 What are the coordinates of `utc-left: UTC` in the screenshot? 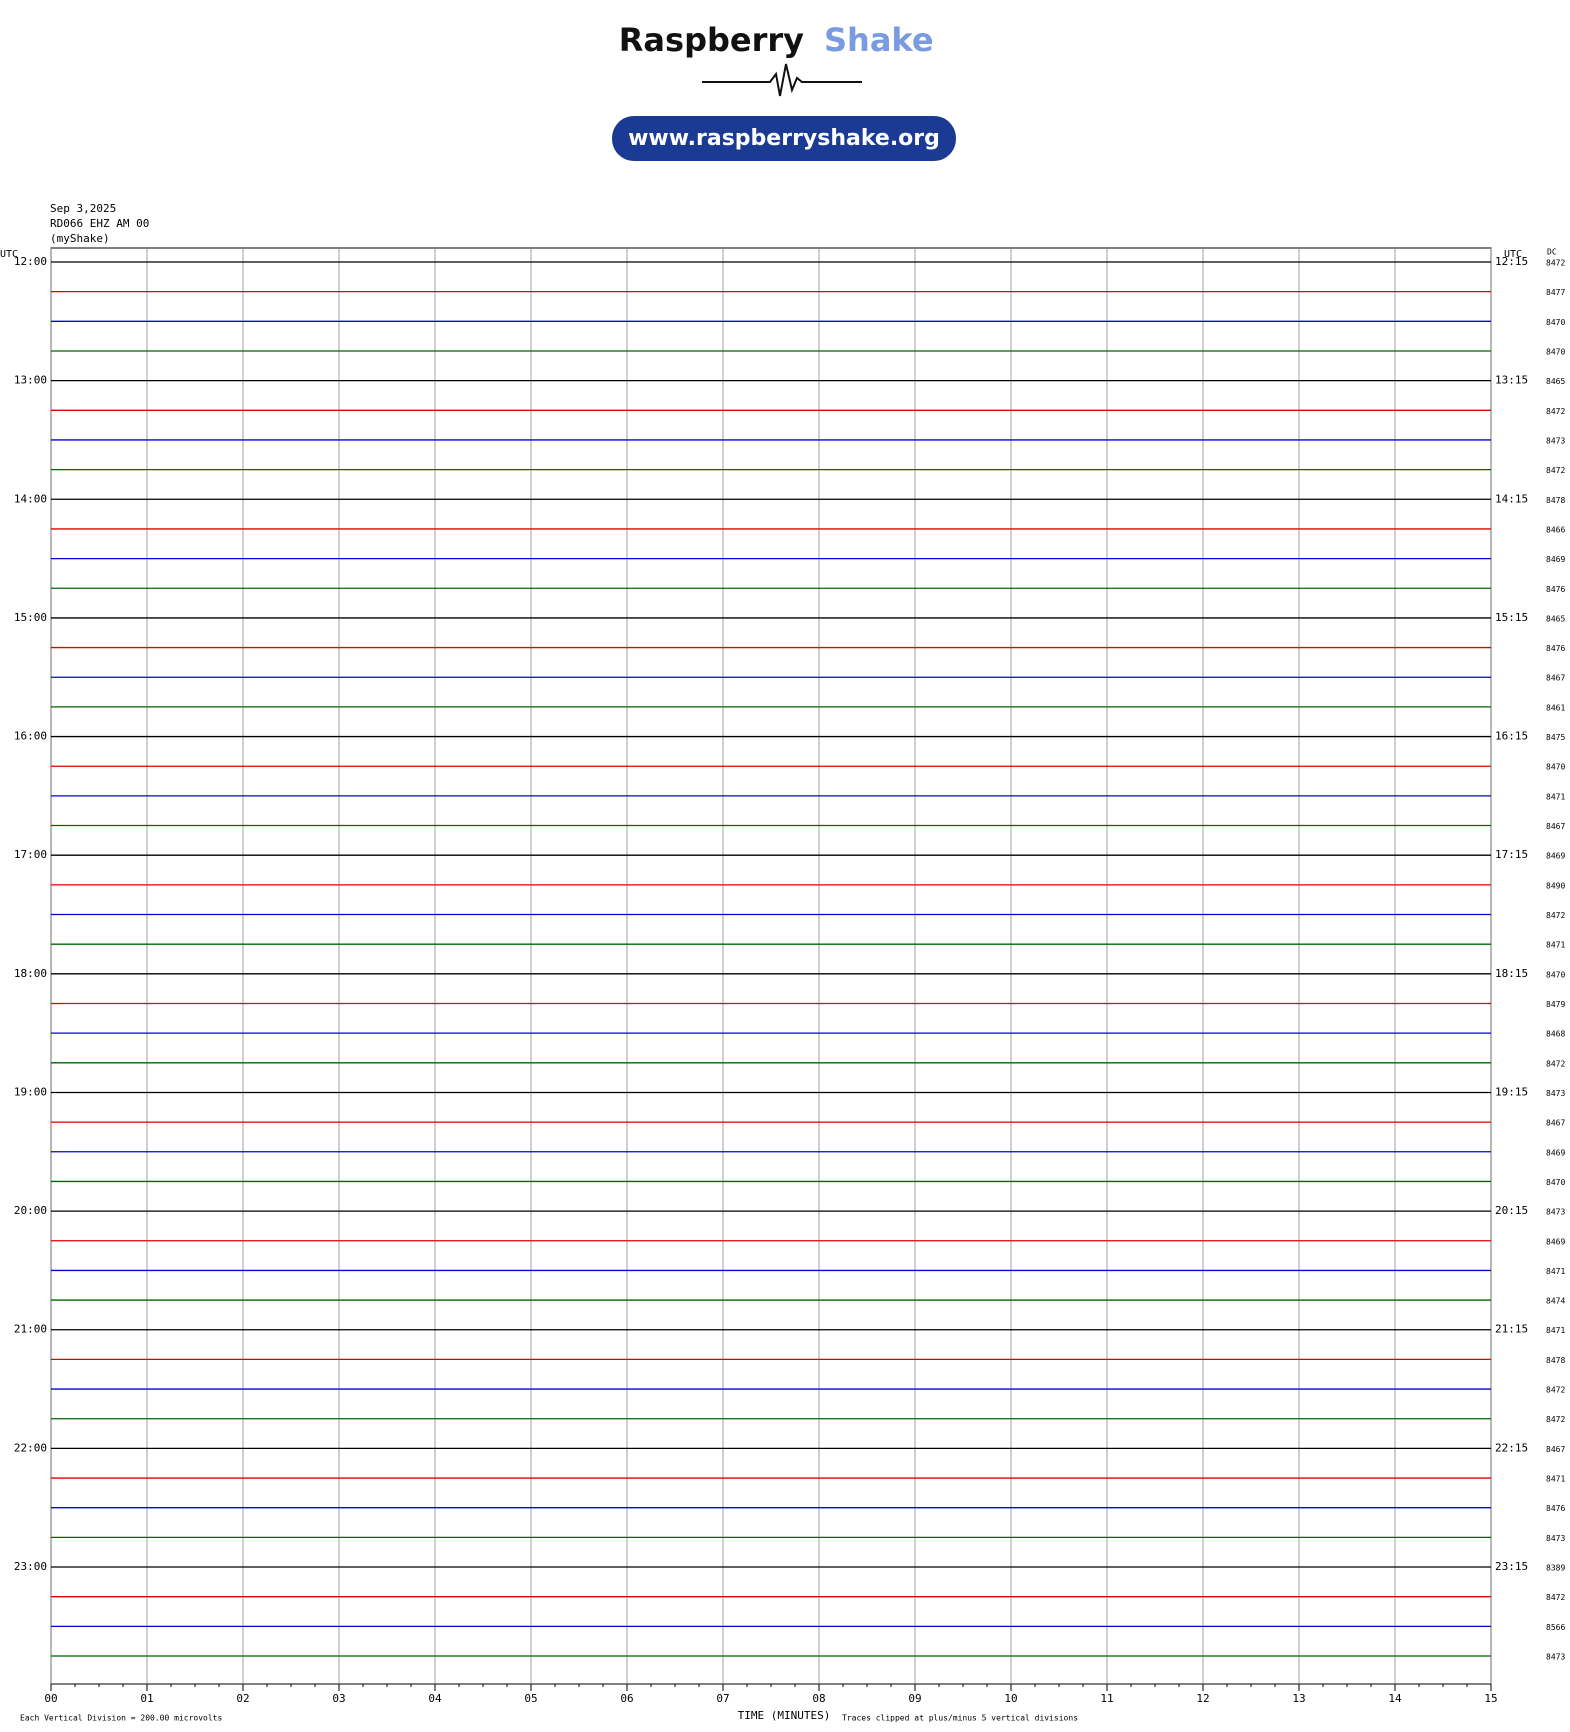 It's located at (9, 254).